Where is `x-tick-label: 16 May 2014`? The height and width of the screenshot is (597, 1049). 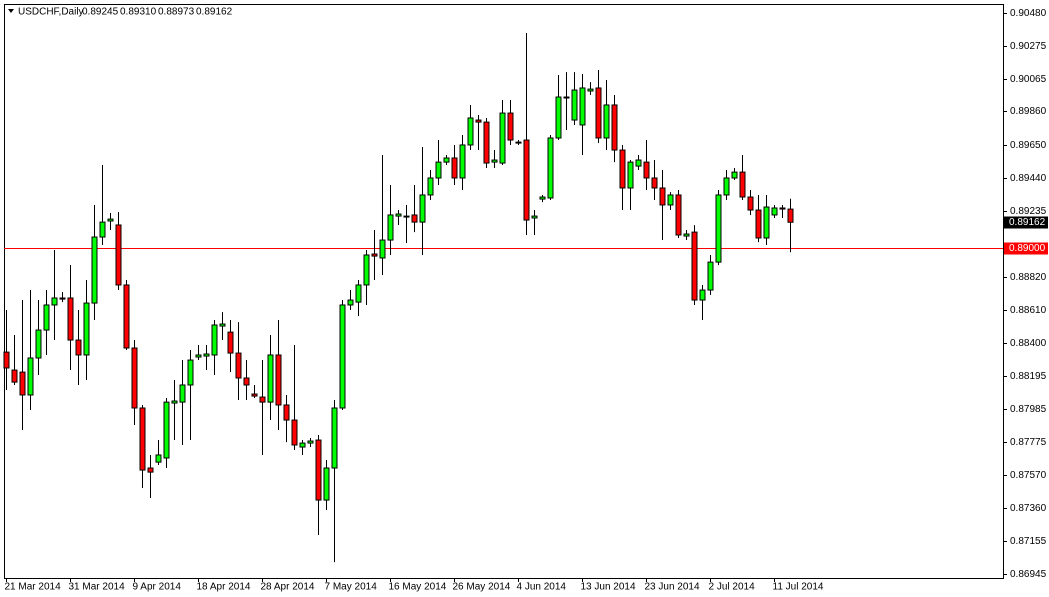
x-tick-label: 16 May 2014 is located at coordinates (418, 587).